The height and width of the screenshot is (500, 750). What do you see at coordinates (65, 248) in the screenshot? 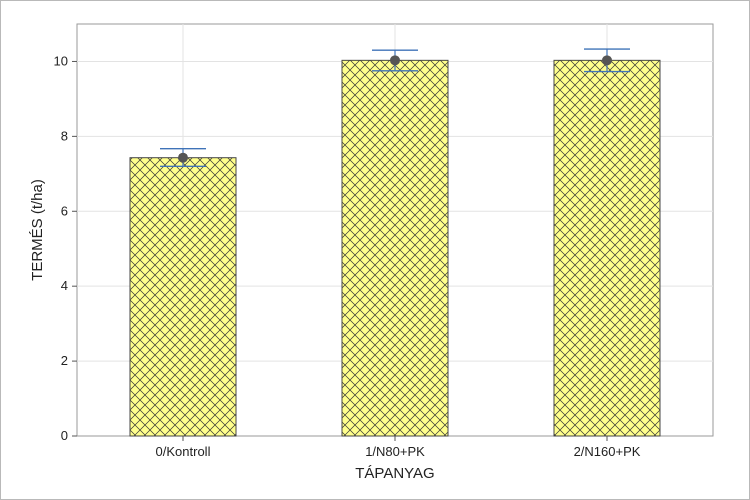
I see `y-axis: 0 2 4 6 8 10` at bounding box center [65, 248].